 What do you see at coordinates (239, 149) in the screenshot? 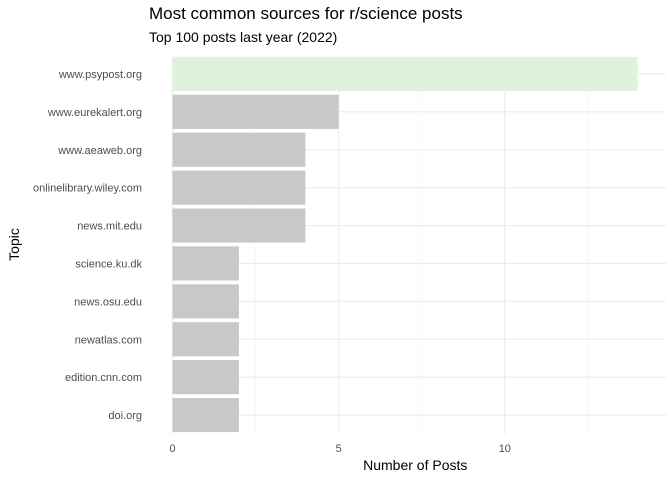
I see `bar-www.aeaweb.org` at bounding box center [239, 149].